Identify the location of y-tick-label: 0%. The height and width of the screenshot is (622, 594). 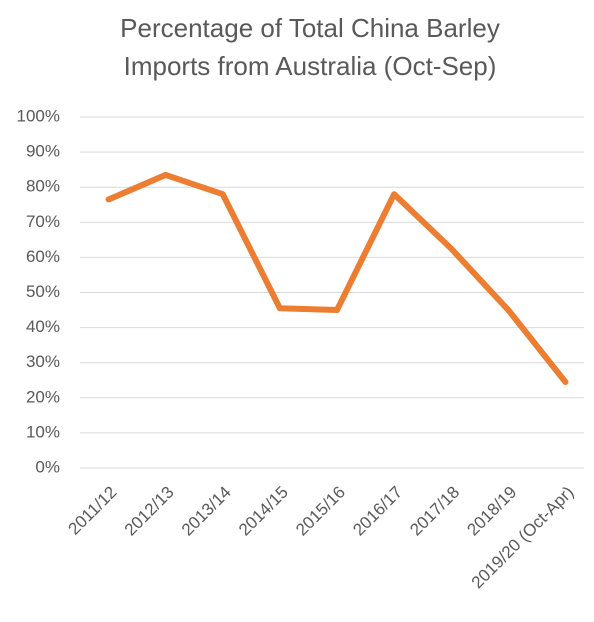
(47, 466).